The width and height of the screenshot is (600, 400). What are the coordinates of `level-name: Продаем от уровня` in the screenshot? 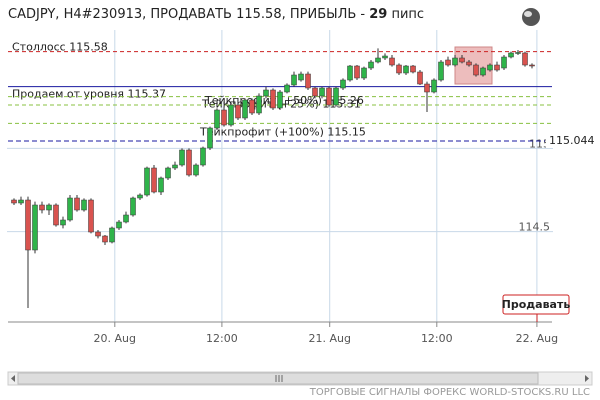 It's located at (68, 94).